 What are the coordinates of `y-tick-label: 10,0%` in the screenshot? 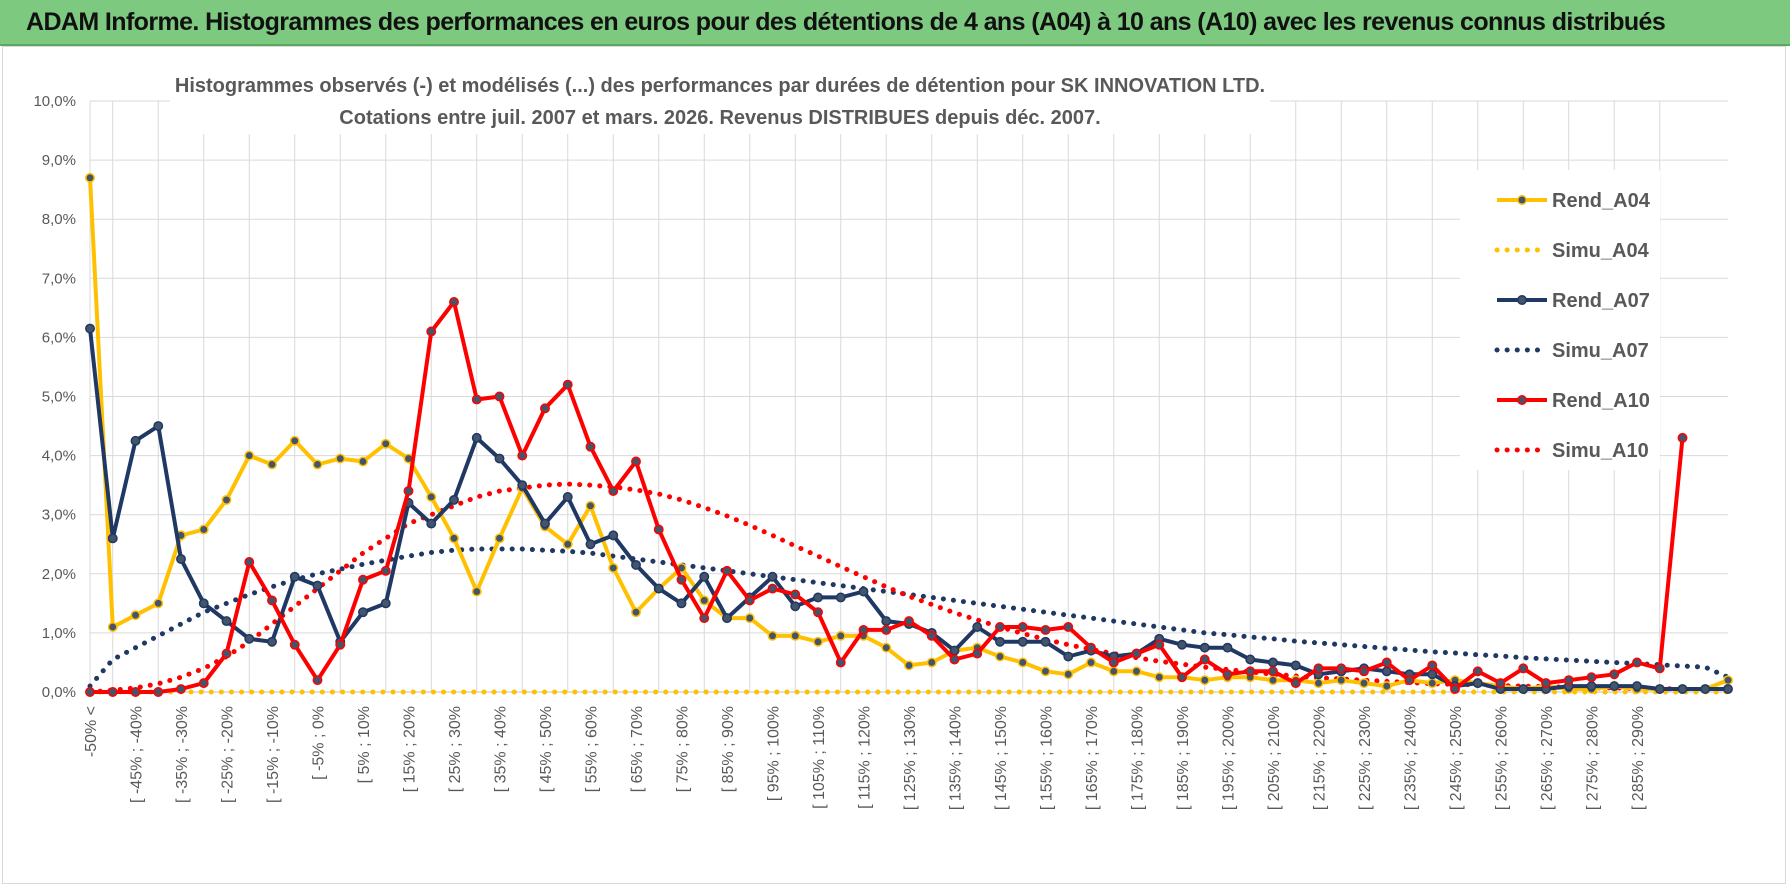 It's located at (54, 101).